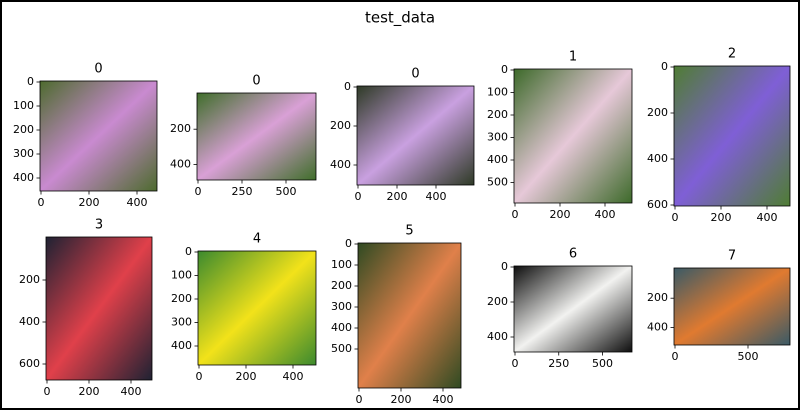  I want to click on panel-title: 6, so click(573, 254).